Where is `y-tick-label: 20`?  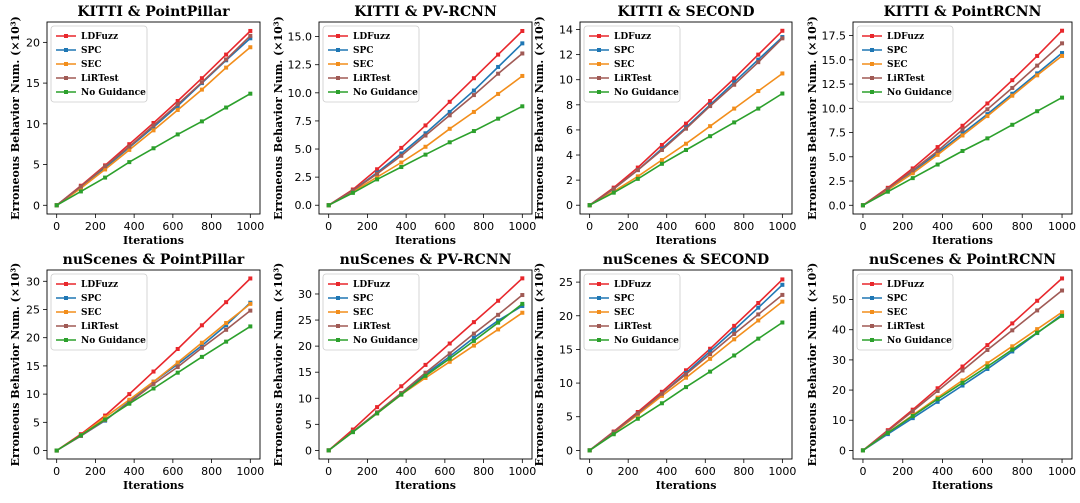 y-tick-label: 20 is located at coordinates (839, 390).